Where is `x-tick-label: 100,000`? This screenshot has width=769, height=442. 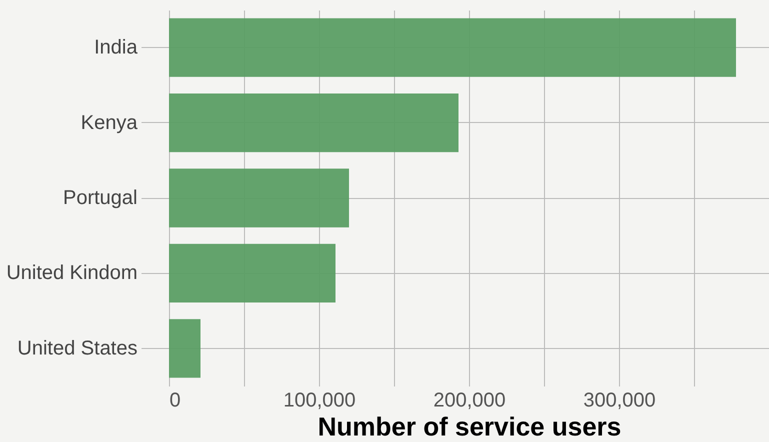
x-tick-label: 100,000 is located at coordinates (319, 401).